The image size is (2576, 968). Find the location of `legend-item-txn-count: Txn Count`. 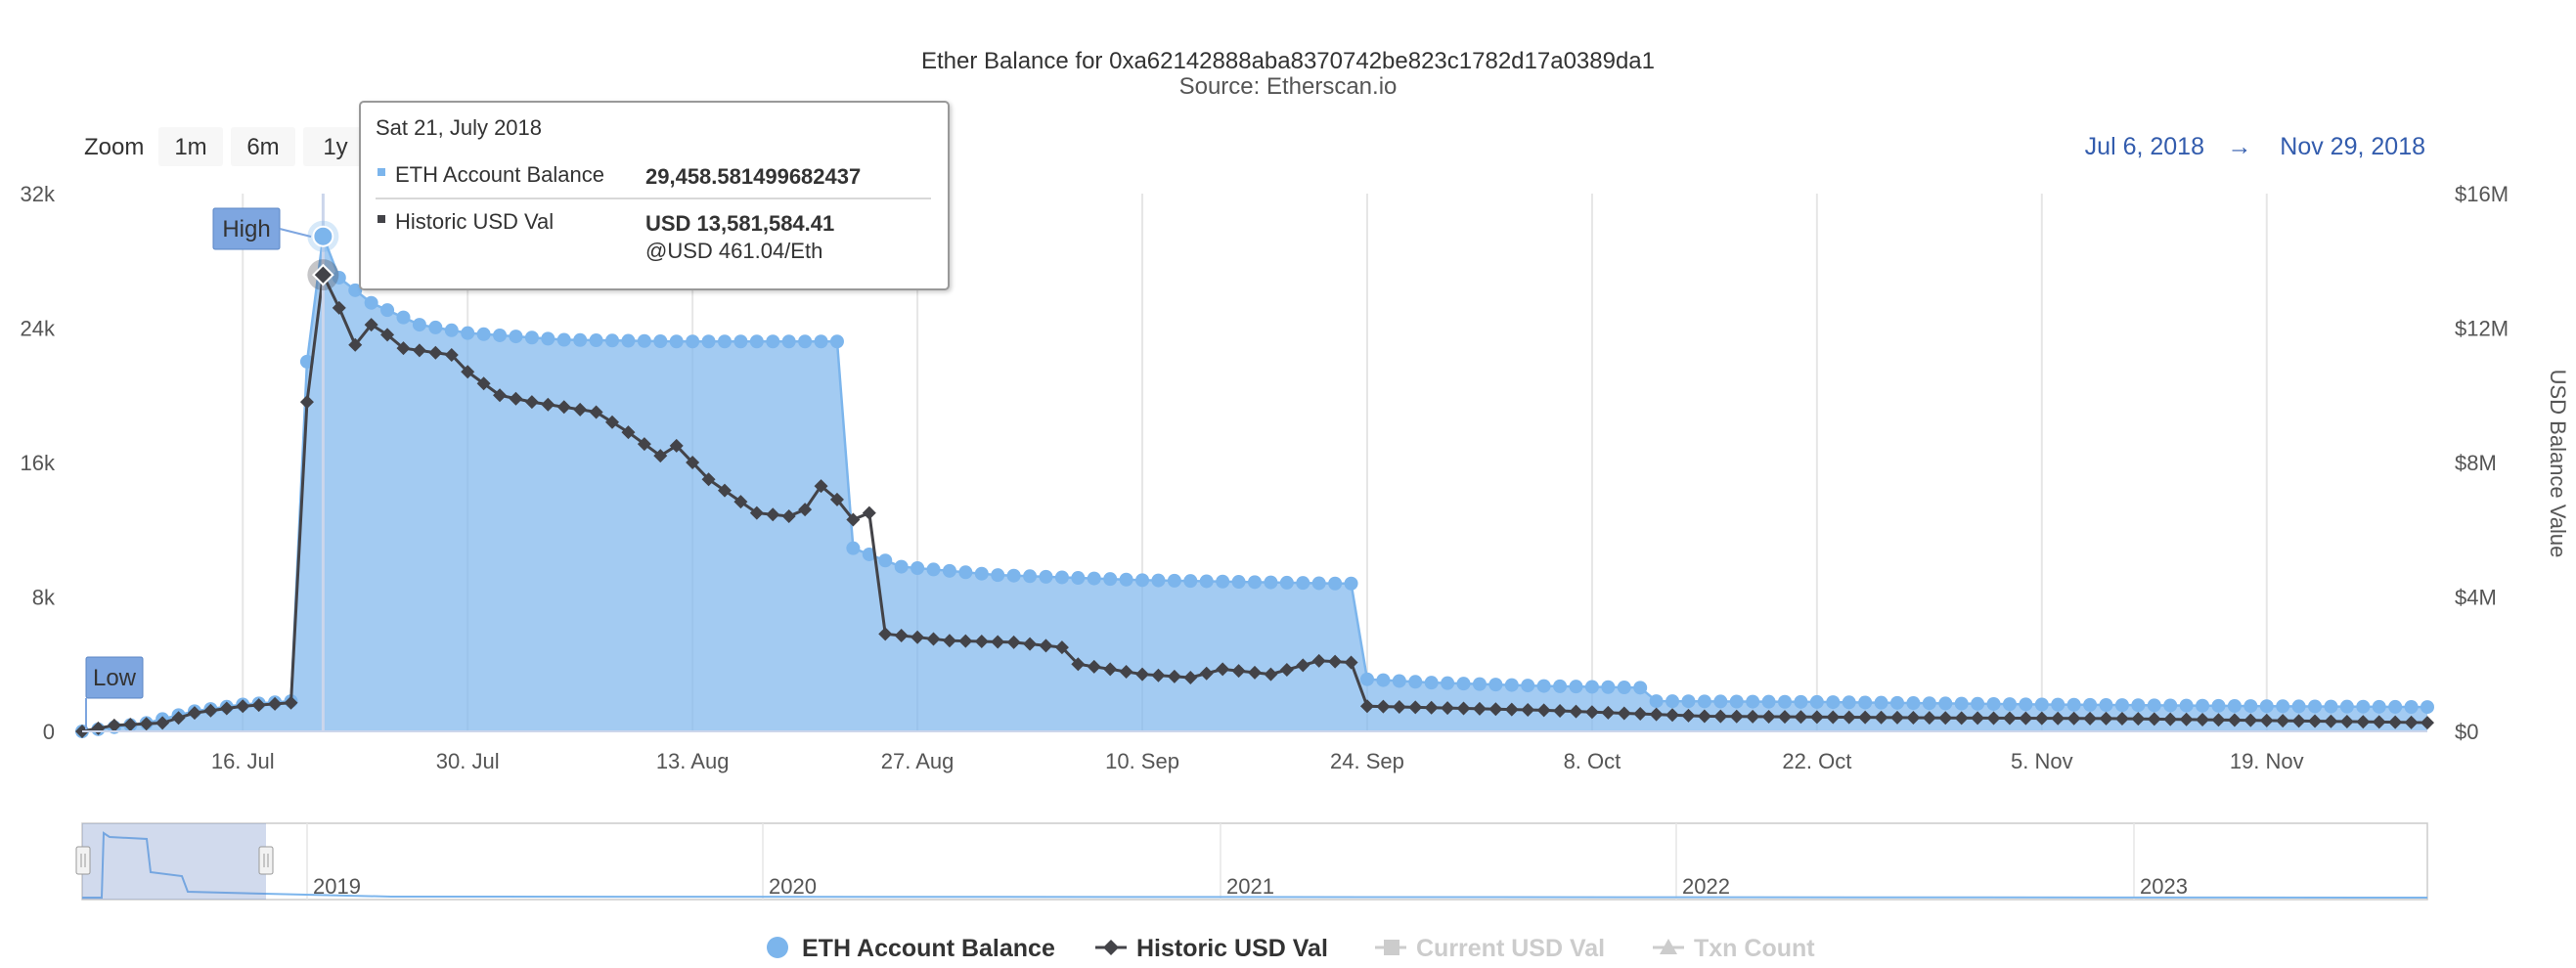

legend-item-txn-count: Txn Count is located at coordinates (1734, 948).